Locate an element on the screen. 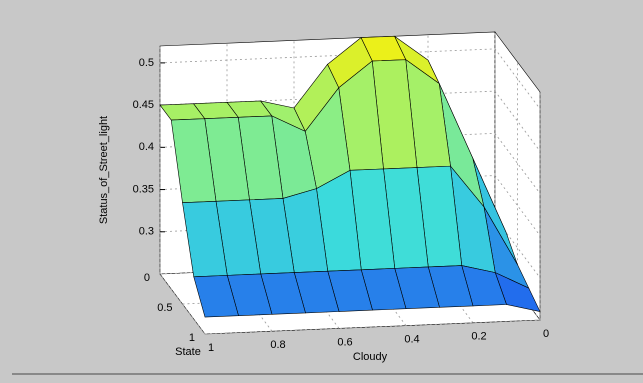 The width and height of the screenshot is (643, 383). y-tick-label: 1 is located at coordinates (192, 338).